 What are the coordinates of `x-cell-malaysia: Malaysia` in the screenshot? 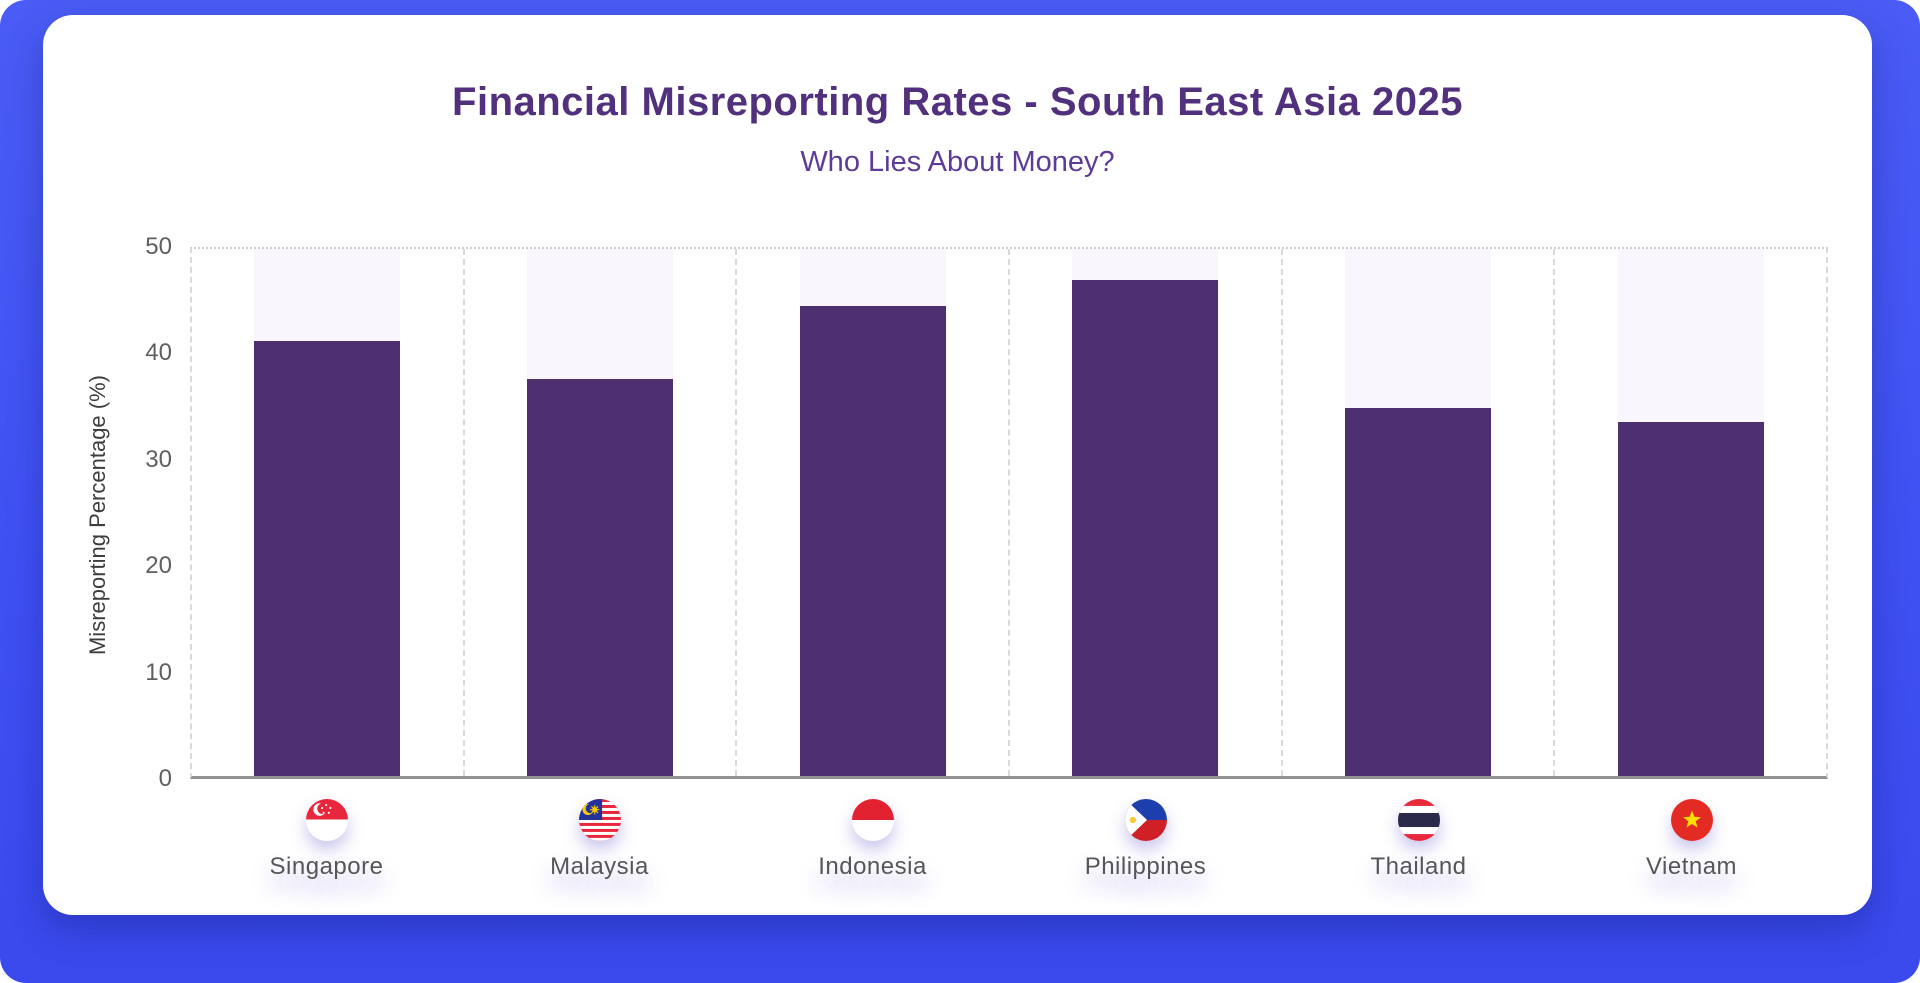 It's located at (599, 830).